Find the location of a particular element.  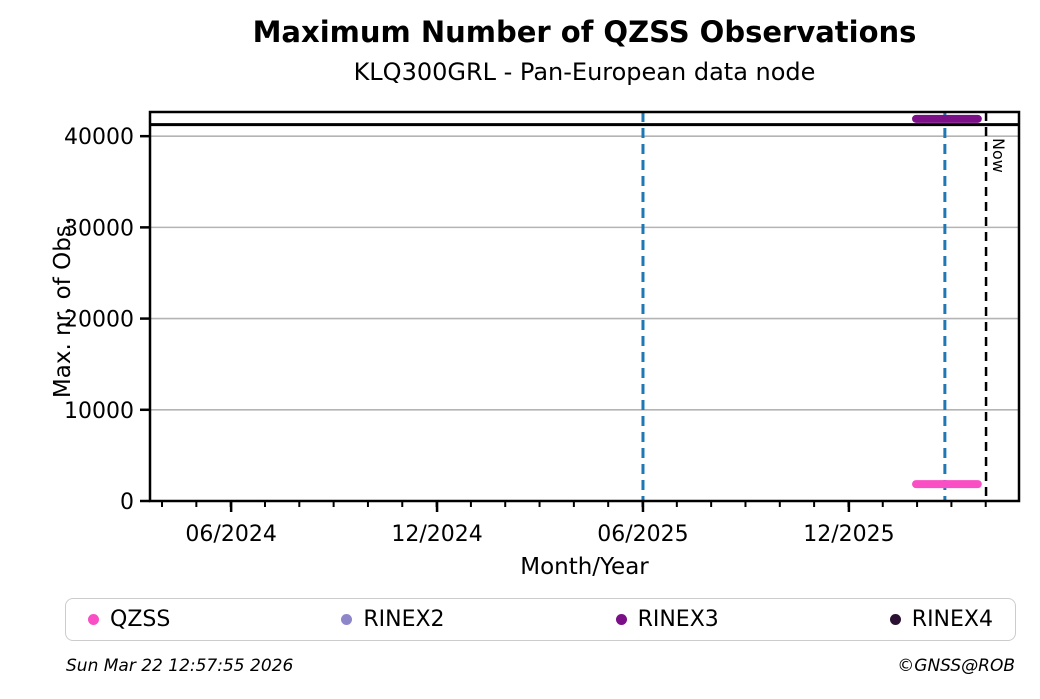

y-tick-label: 0 is located at coordinates (127, 502).